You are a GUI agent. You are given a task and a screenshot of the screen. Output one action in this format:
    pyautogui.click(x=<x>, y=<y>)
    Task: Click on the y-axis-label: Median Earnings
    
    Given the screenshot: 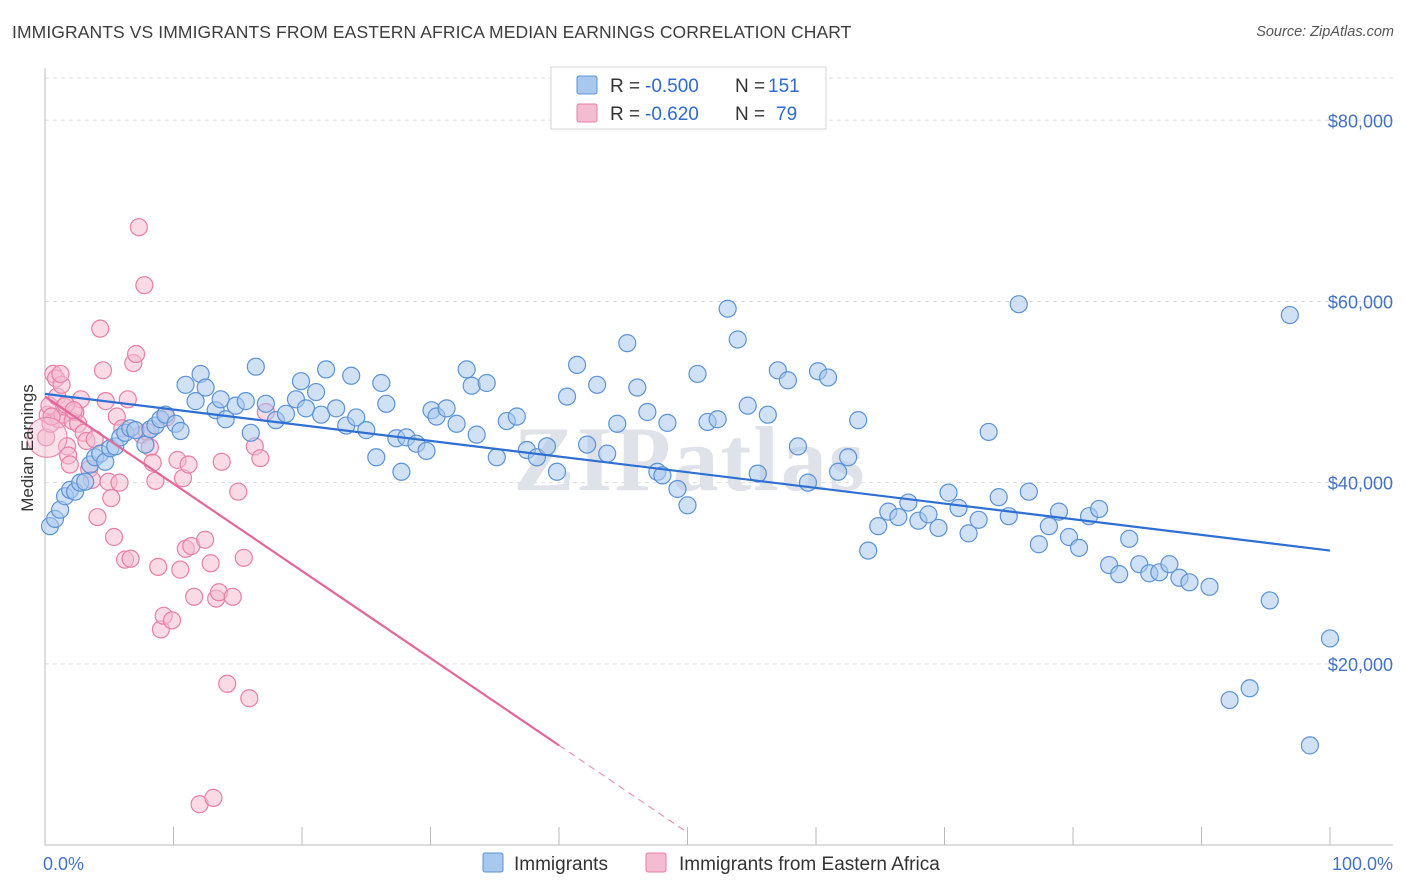 What is the action you would take?
    pyautogui.click(x=27, y=448)
    